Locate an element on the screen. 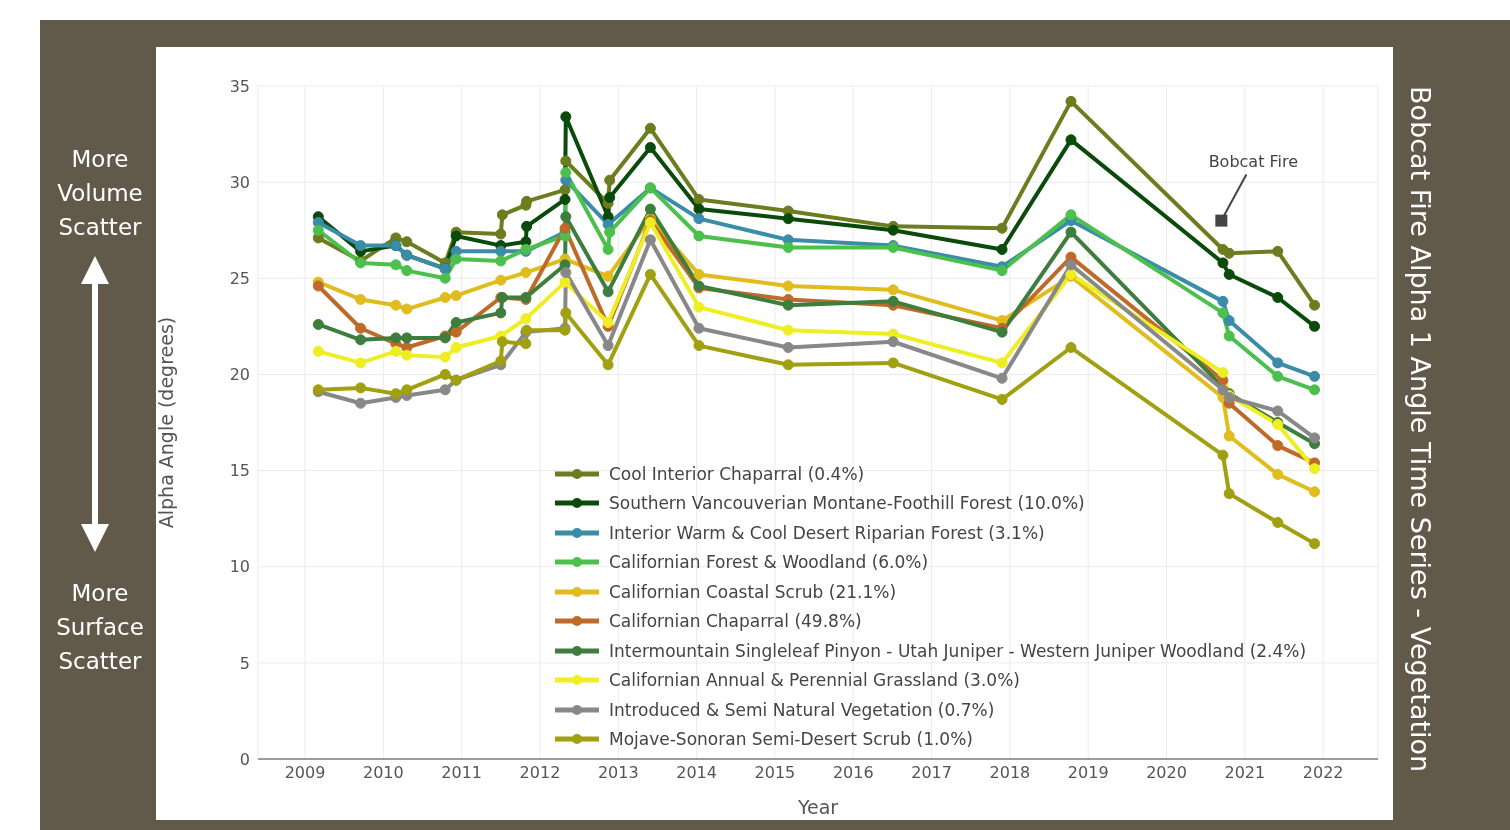 This screenshot has height=830, width=1510. x-tick-label: 2014 is located at coordinates (696, 773).